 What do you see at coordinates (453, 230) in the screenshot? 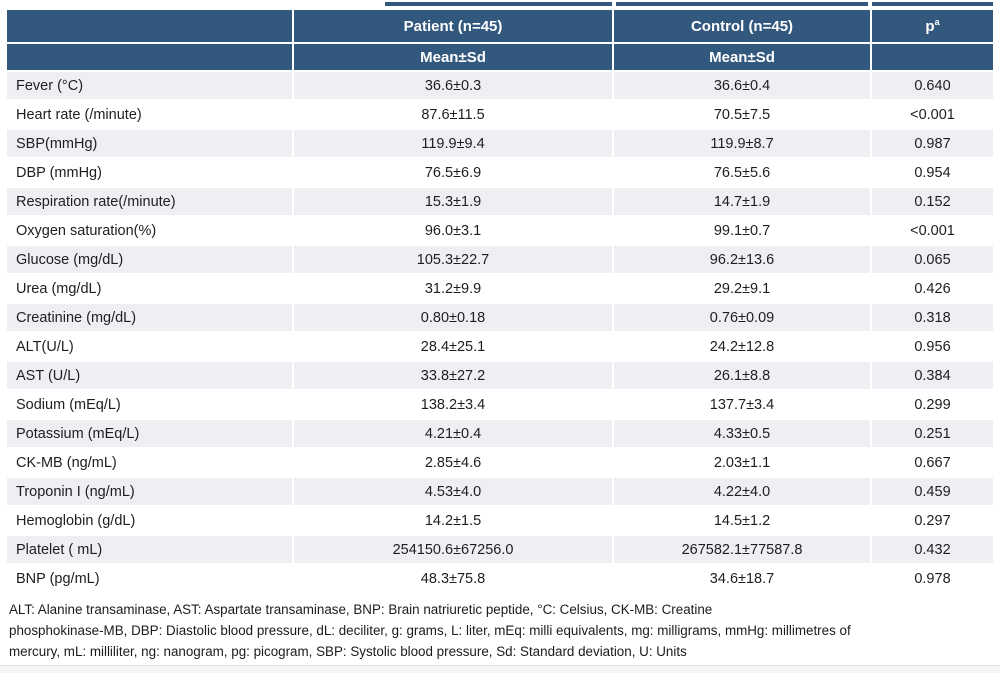
I see `patient-value-cell: 96.0±3.1` at bounding box center [453, 230].